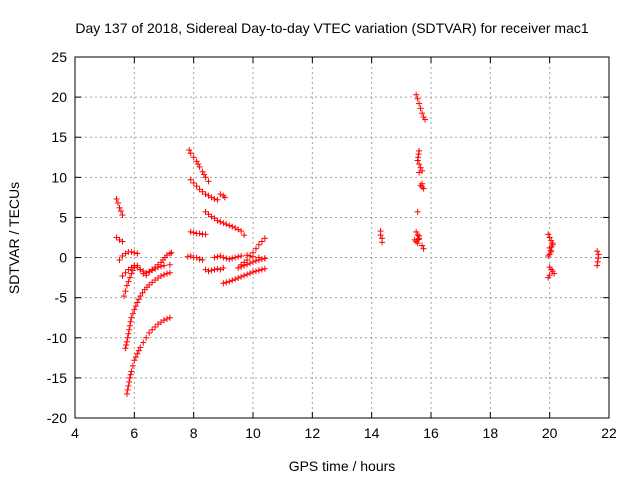 The image size is (640, 480). Describe the element at coordinates (14, 238) in the screenshot. I see `y-axis-label: SDTVAR / TECUs` at that location.